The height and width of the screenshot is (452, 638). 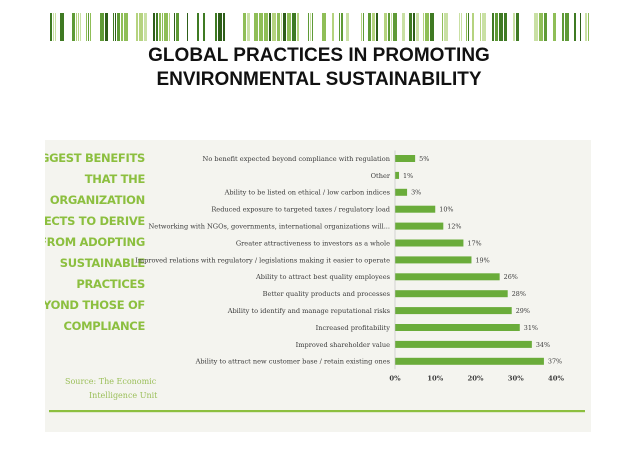 I want to click on value-label: 1%, so click(x=408, y=176).